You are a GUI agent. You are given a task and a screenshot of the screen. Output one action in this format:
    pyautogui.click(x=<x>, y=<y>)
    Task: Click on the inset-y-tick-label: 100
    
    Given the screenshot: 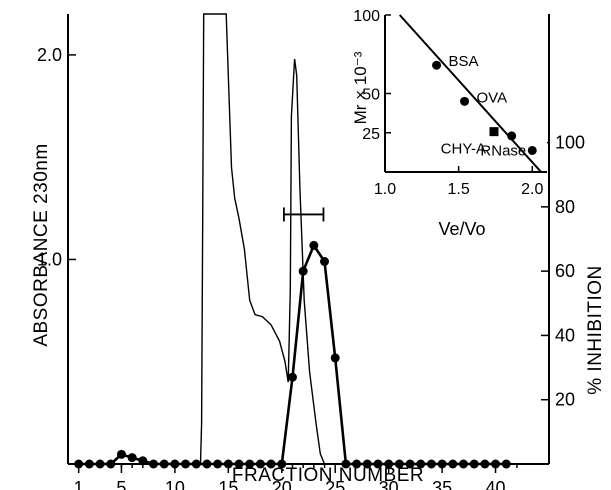 What is the action you would take?
    pyautogui.click(x=366, y=16)
    